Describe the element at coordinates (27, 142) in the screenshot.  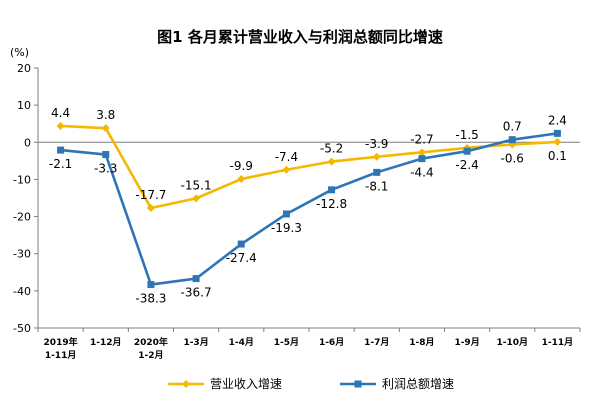
I see `y-tick-label: 0` at that location.